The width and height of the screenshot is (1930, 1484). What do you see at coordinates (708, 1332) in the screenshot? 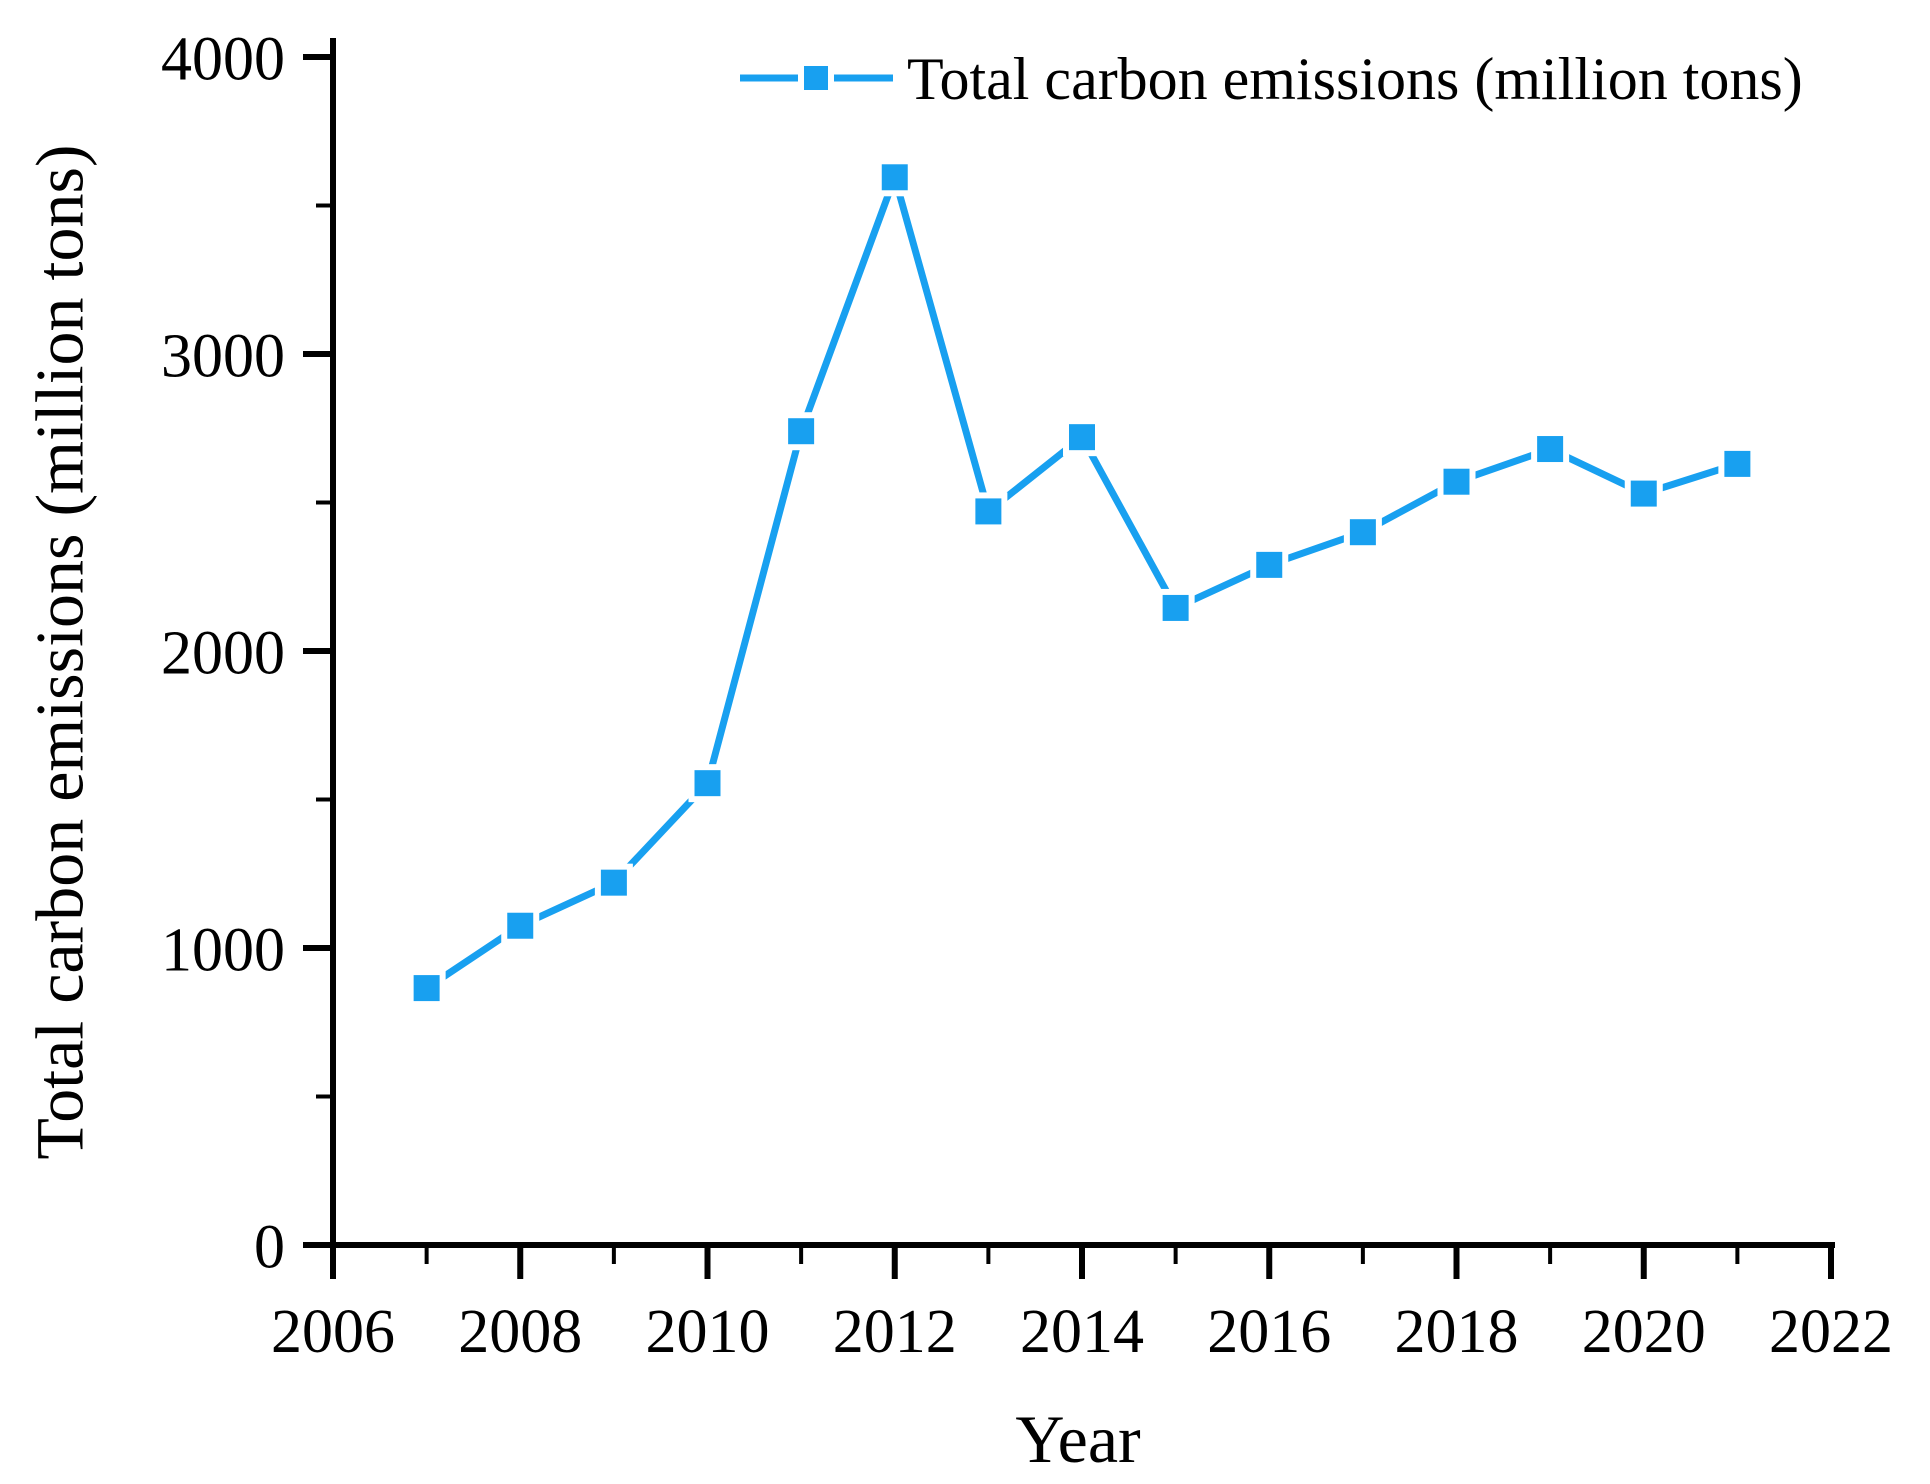
I see `x-tick-label: 2010` at bounding box center [708, 1332].